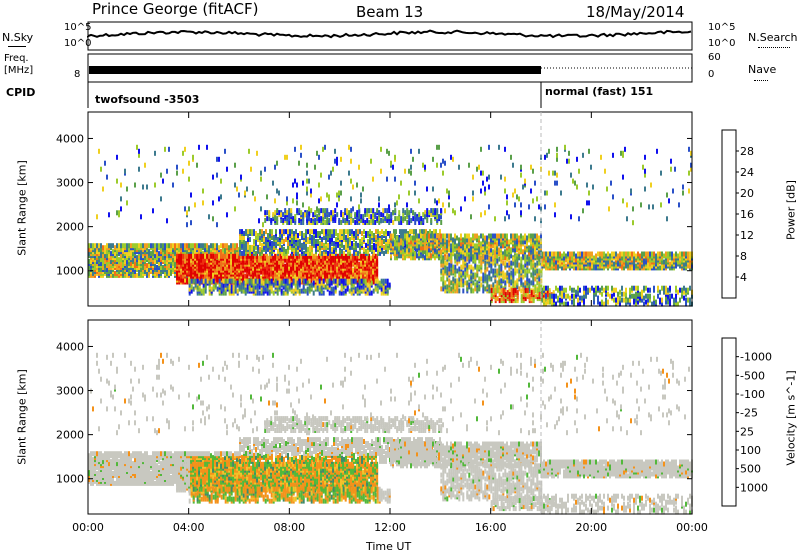  Describe the element at coordinates (761, 80) in the screenshot. I see `nave-legend-line` at that location.